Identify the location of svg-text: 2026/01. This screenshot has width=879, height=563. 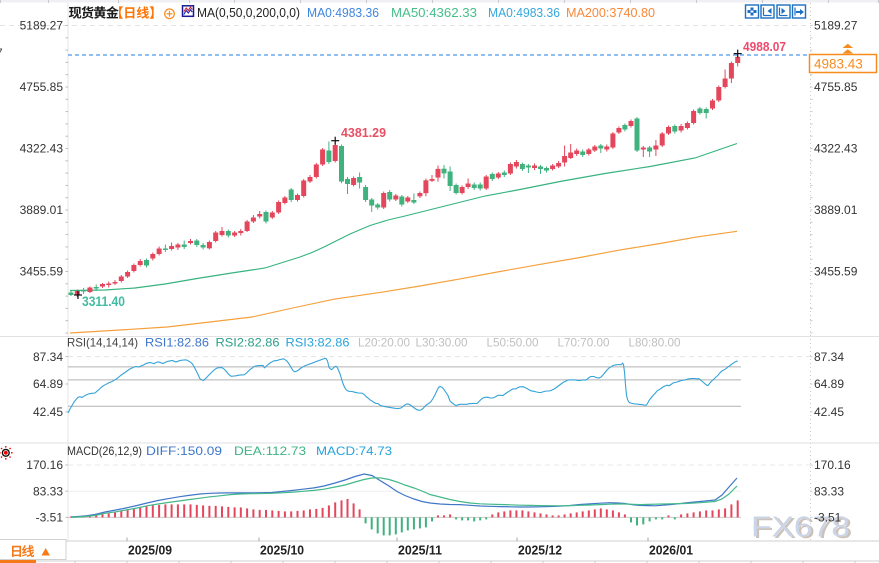
(671, 551).